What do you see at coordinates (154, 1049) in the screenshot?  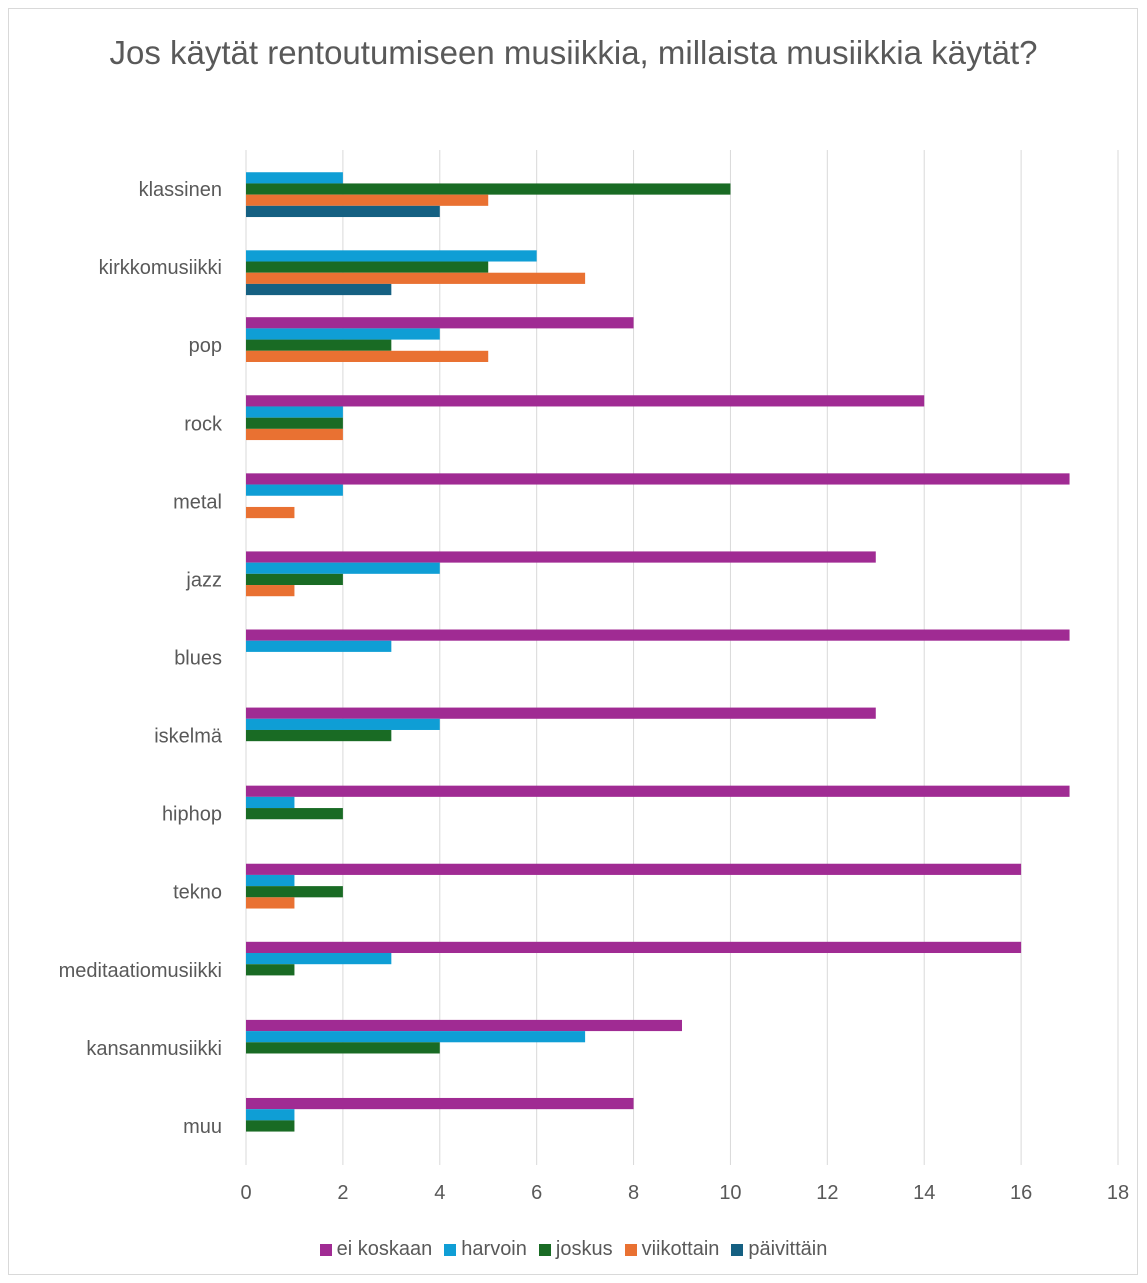 I see `y-tick-label: kansanmusiikki` at bounding box center [154, 1049].